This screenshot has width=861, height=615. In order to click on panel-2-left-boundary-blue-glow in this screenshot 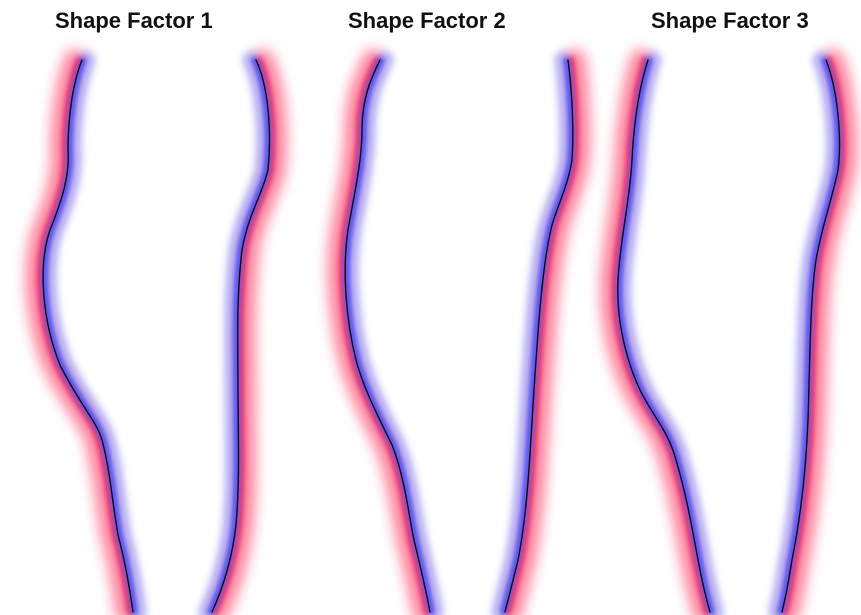, I will do `click(392, 333)`.